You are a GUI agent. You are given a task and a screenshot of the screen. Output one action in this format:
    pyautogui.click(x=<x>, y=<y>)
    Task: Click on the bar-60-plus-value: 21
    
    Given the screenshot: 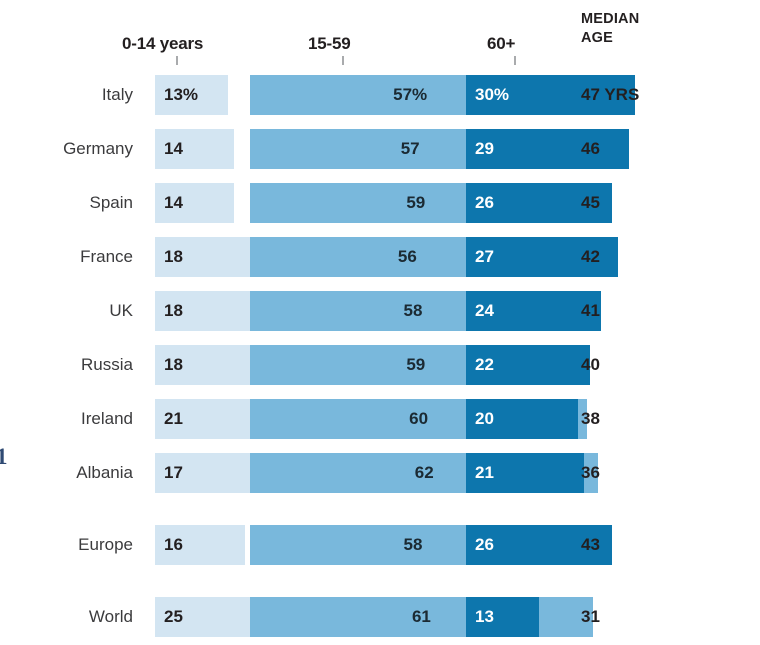 What is the action you would take?
    pyautogui.click(x=484, y=472)
    